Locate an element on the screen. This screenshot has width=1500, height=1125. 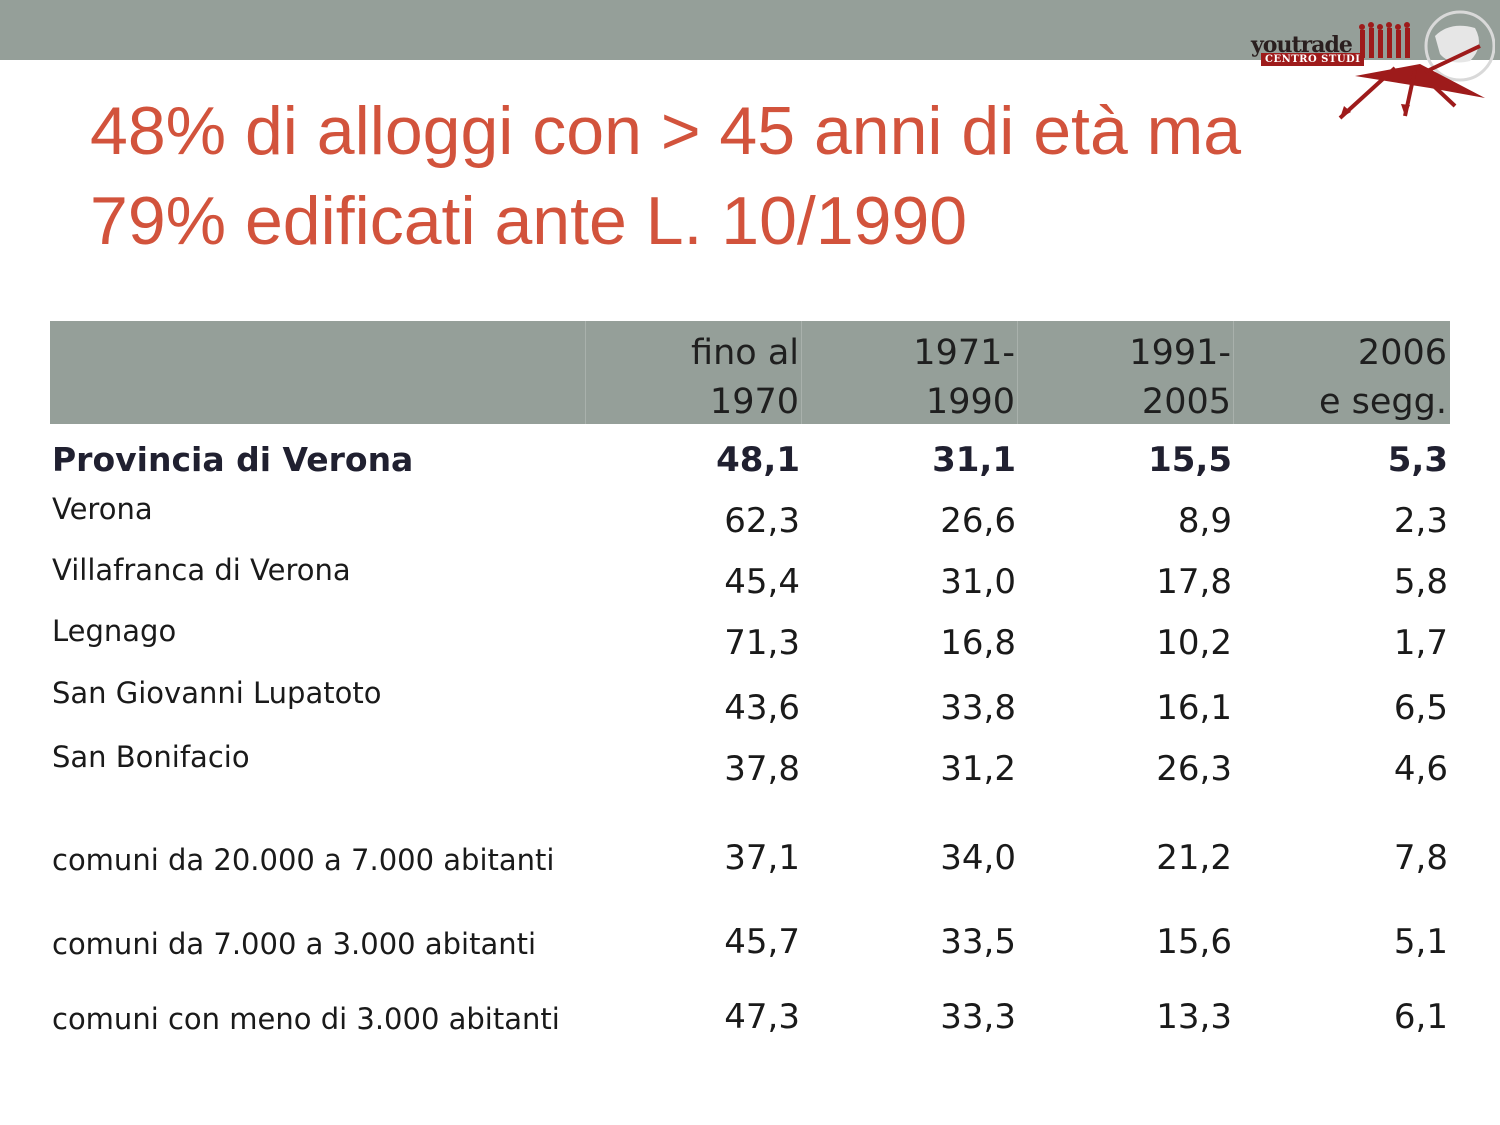
cell-value: 8,9 is located at coordinates (1204, 521).